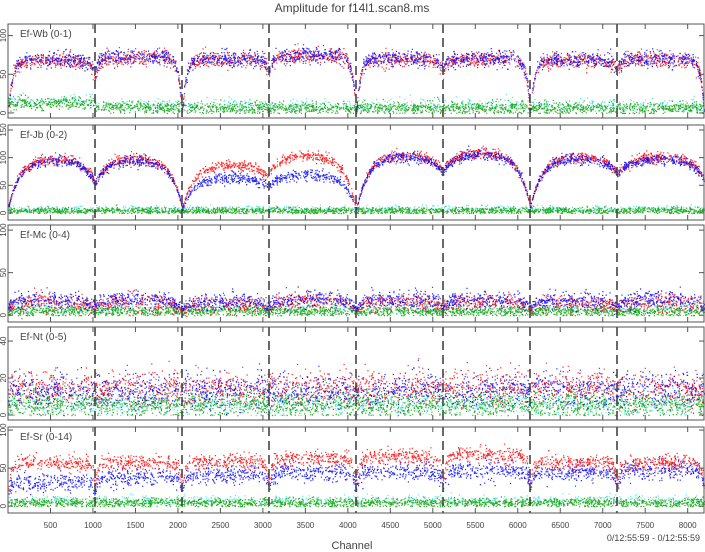  I want to click on x-tick-label: 2500, so click(221, 525).